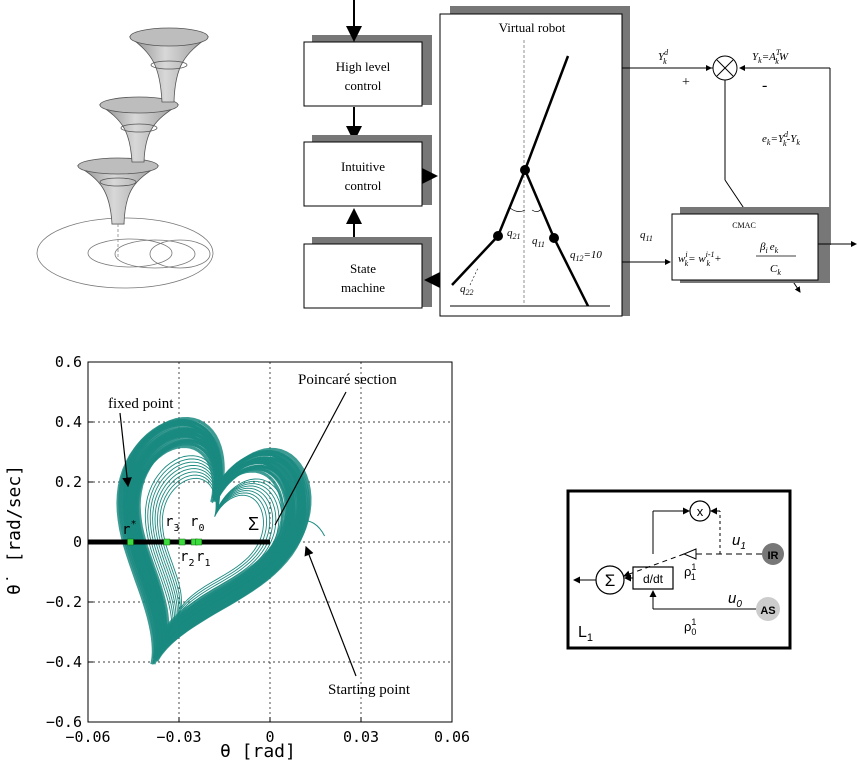  What do you see at coordinates (172, 524) in the screenshot?
I see `r3-label: r3` at bounding box center [172, 524].